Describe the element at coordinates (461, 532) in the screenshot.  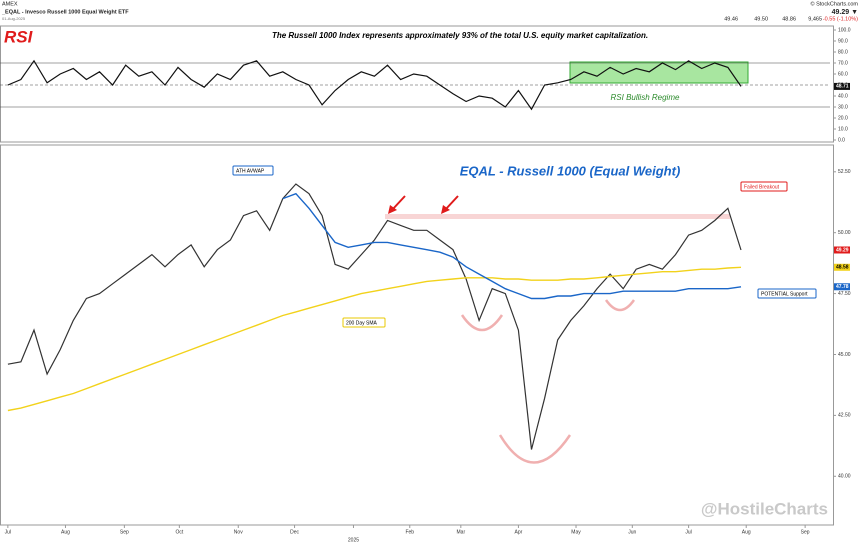
I see `x-tick-label: Mar` at that location.